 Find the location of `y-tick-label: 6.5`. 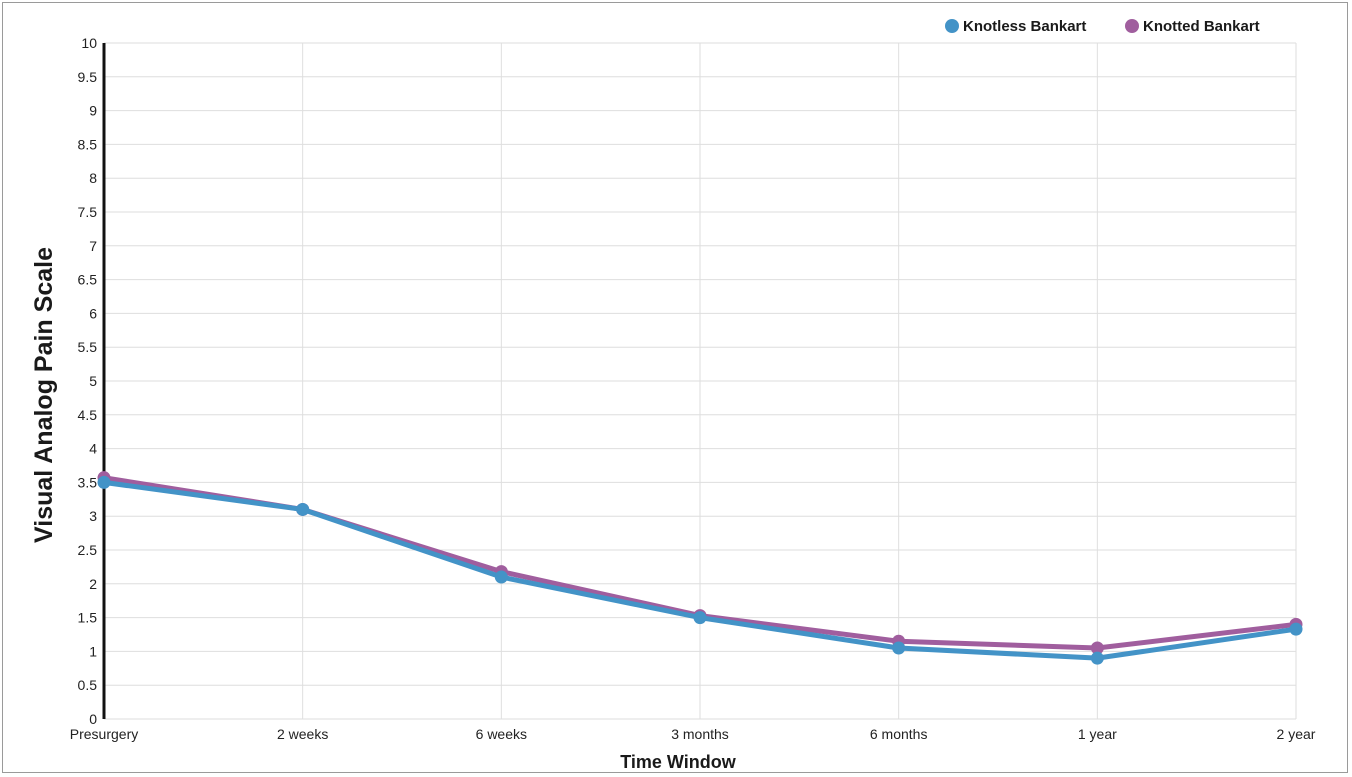

y-tick-label: 6.5 is located at coordinates (88, 280).